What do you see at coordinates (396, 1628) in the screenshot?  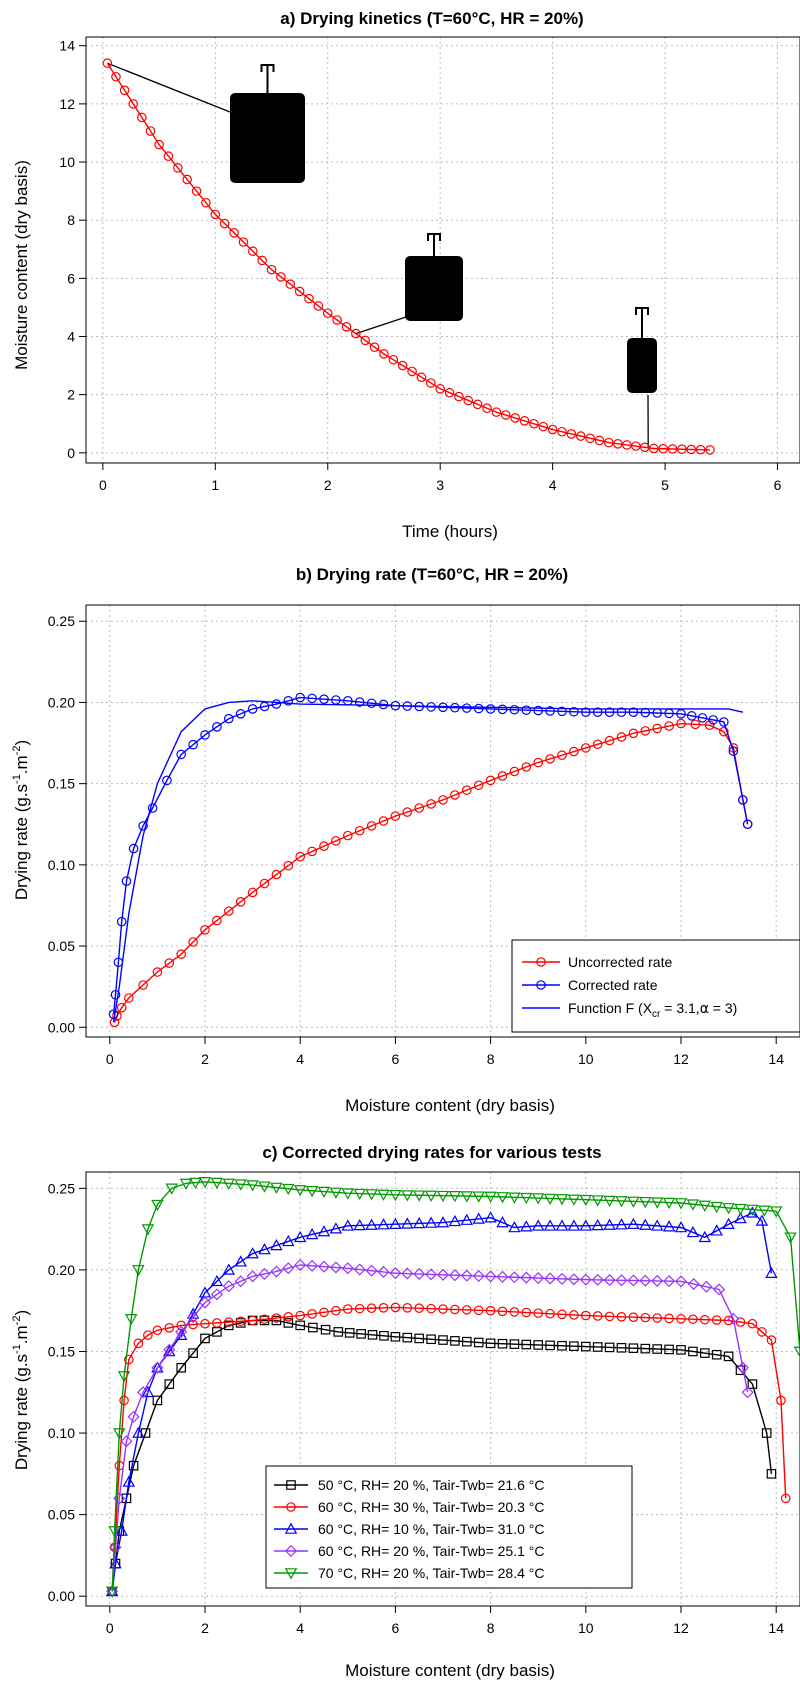 I see `x-tick-label: 6` at bounding box center [396, 1628].